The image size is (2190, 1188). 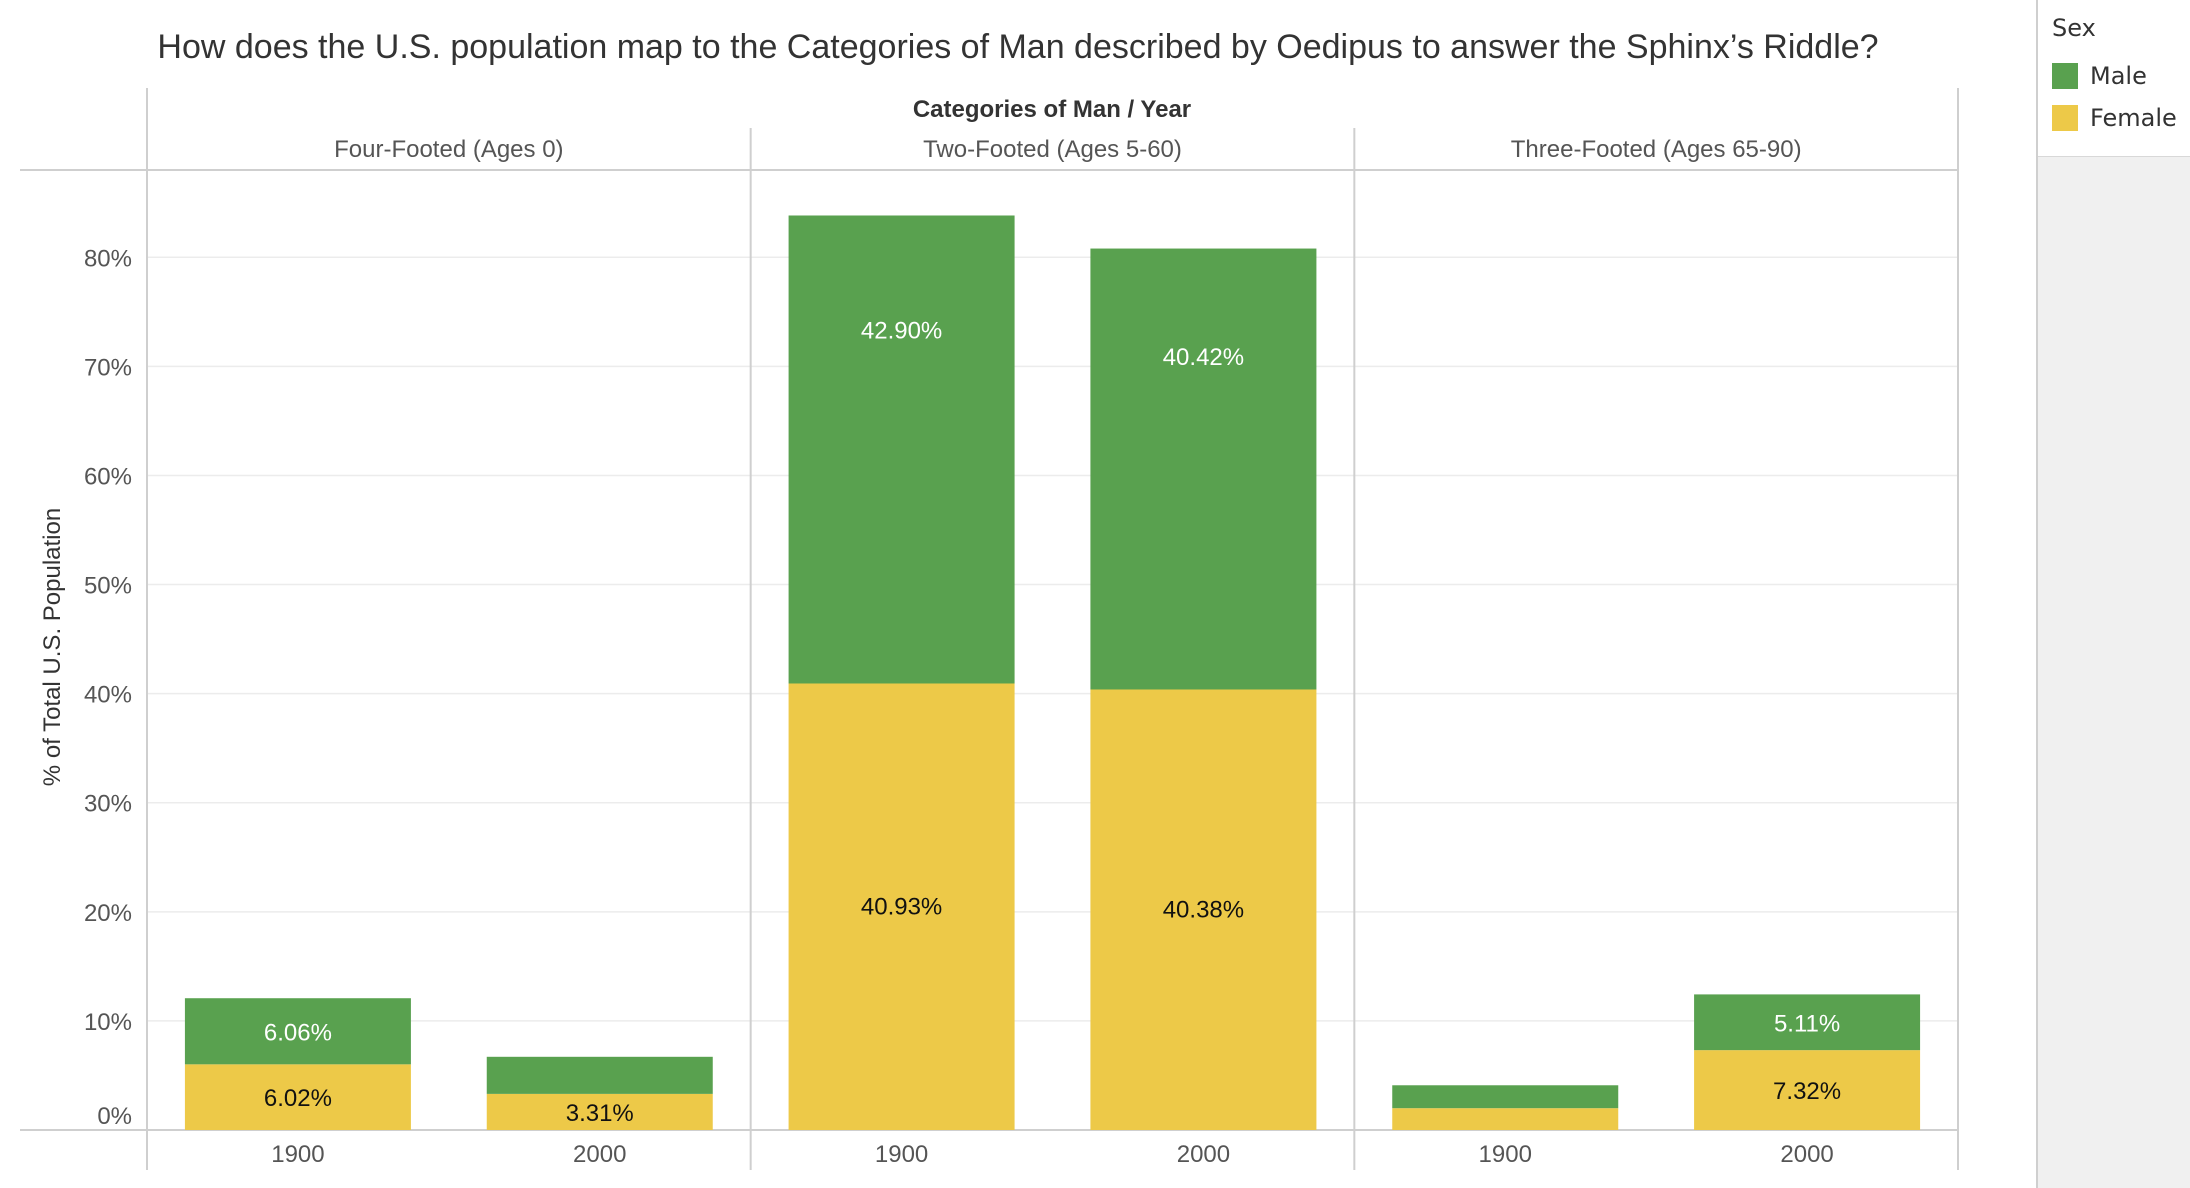 I want to click on legend-swatch-male, so click(x=2065, y=76).